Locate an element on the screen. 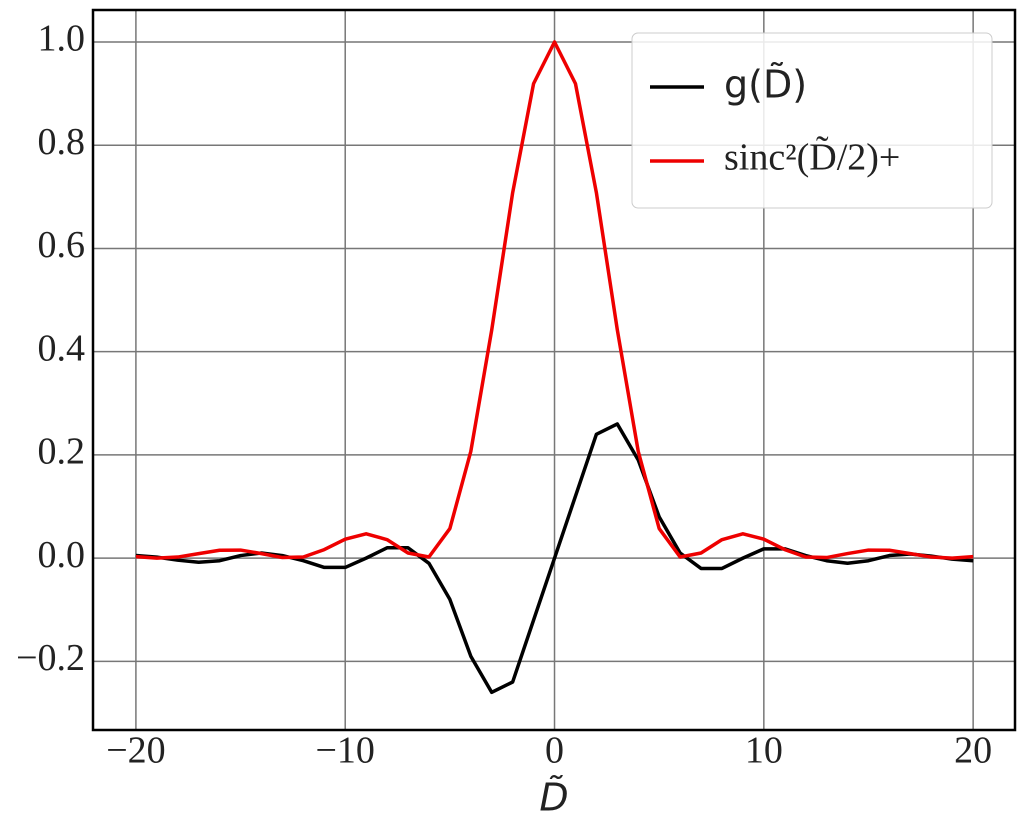 The image size is (1024, 838). y-tick-label: 0.4 is located at coordinates (62, 348).